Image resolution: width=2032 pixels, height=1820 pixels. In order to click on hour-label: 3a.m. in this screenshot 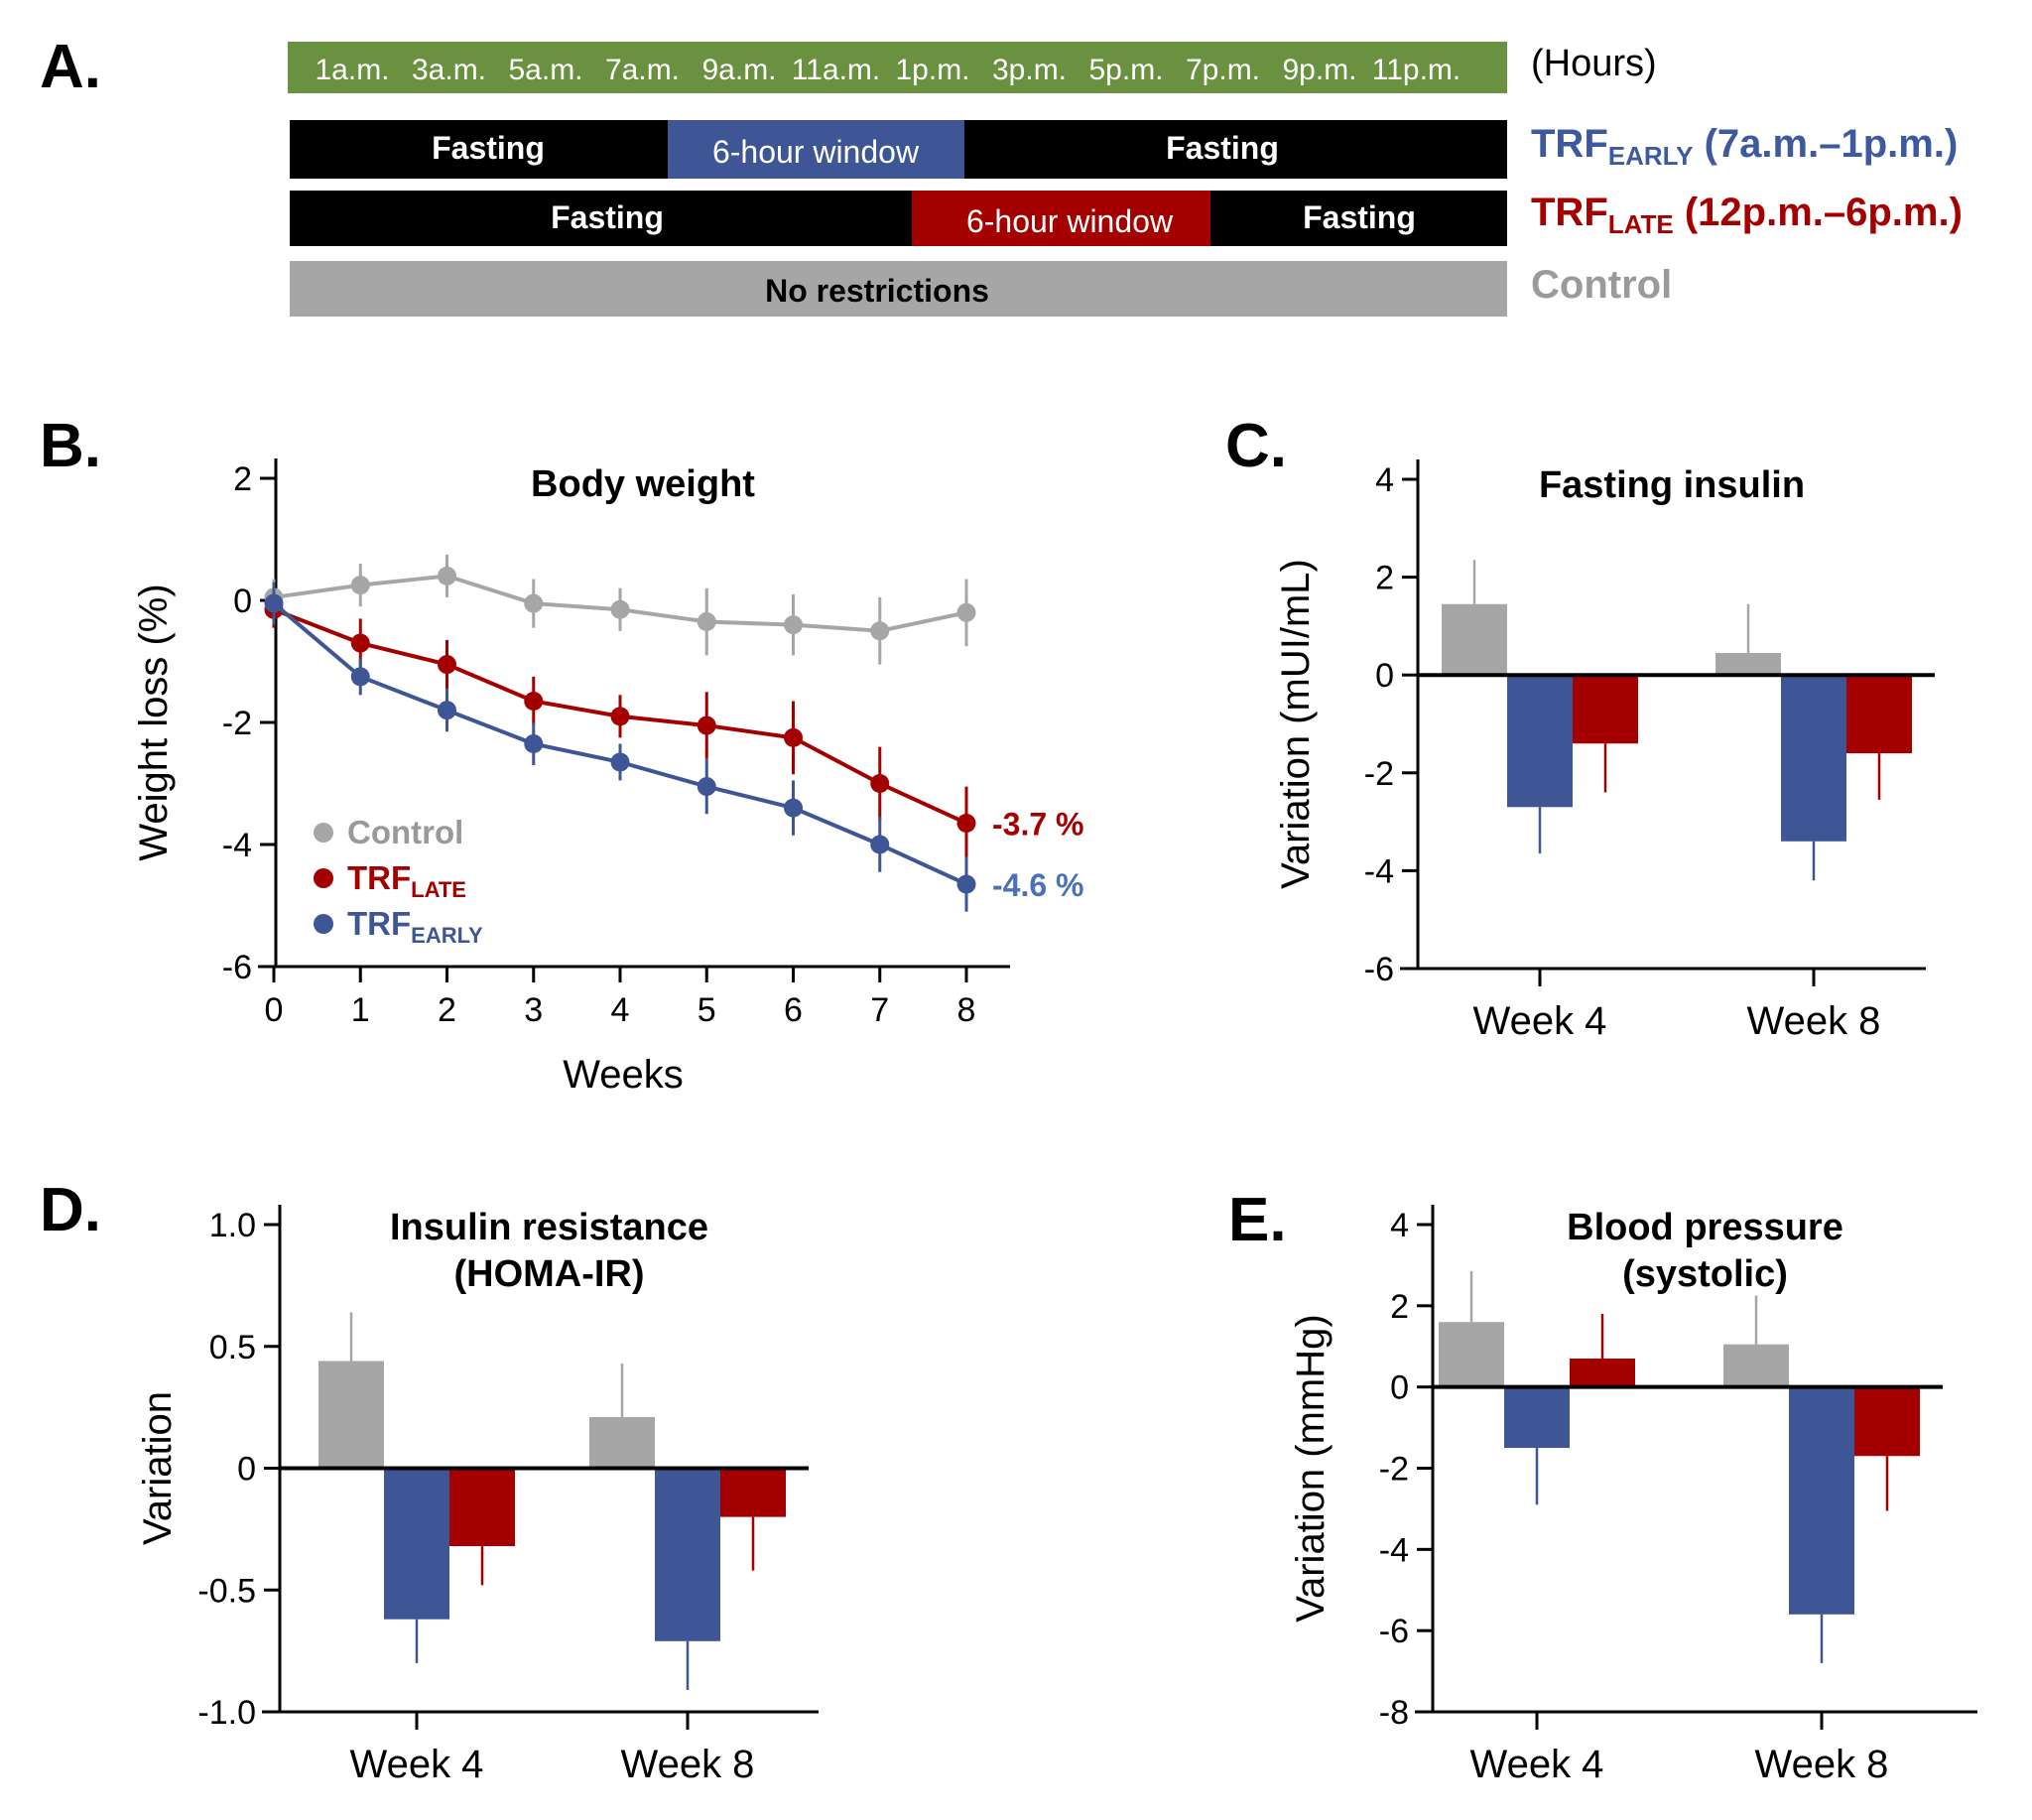, I will do `click(449, 70)`.